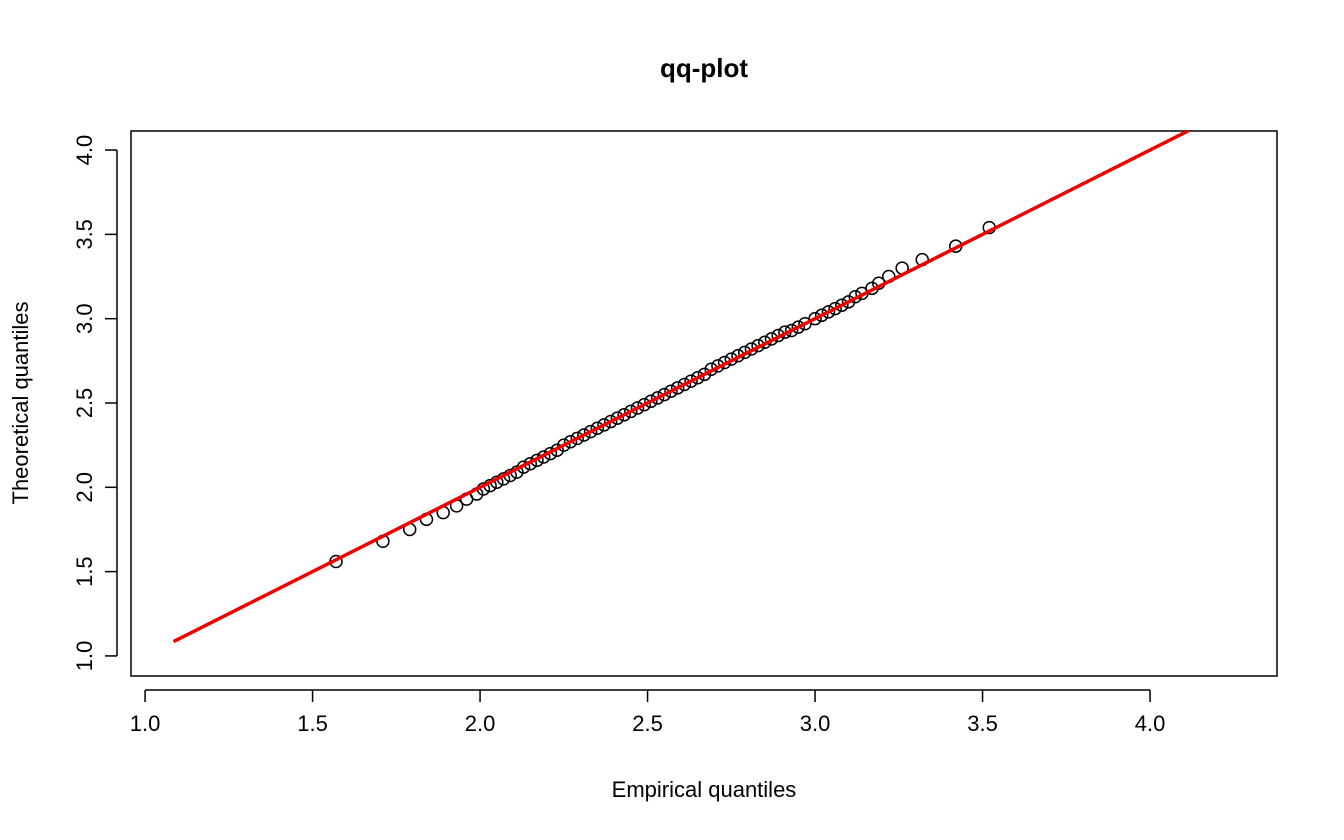 The width and height of the screenshot is (1344, 840). I want to click on y-tick-label: 3.5, so click(84, 234).